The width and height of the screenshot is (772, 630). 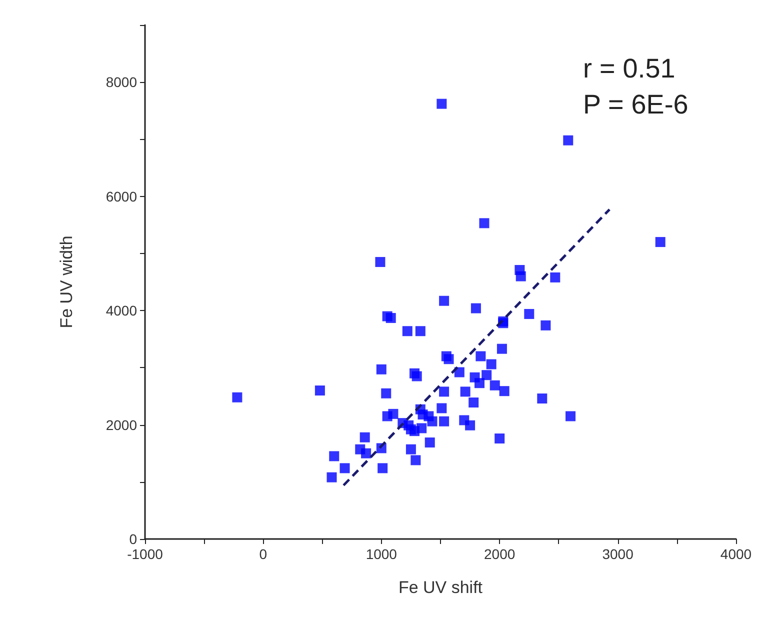 I want to click on y-tick-label: 4000, so click(x=122, y=310).